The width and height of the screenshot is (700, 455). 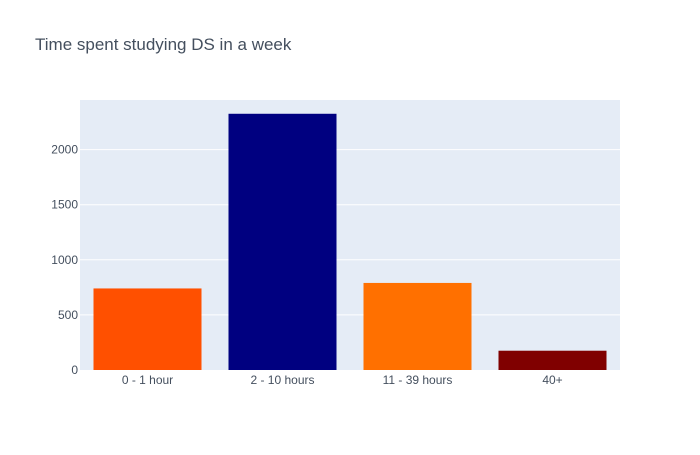 I want to click on y-tick-label: 0, so click(x=74, y=370).